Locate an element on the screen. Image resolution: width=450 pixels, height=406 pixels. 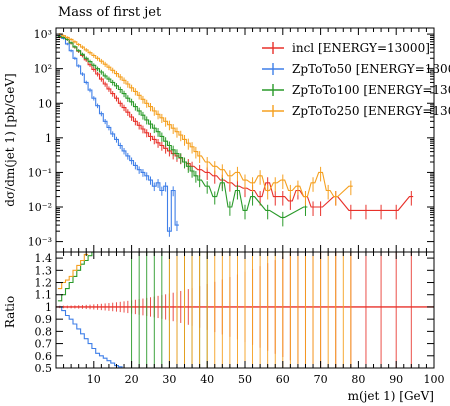
main-y-tick-label: 10⁻³ is located at coordinates (40, 242).